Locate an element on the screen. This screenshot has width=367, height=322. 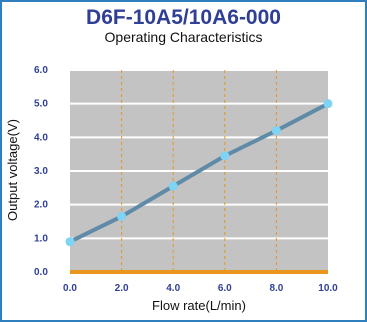
y-tick-label: 3.0 is located at coordinates (41, 171).